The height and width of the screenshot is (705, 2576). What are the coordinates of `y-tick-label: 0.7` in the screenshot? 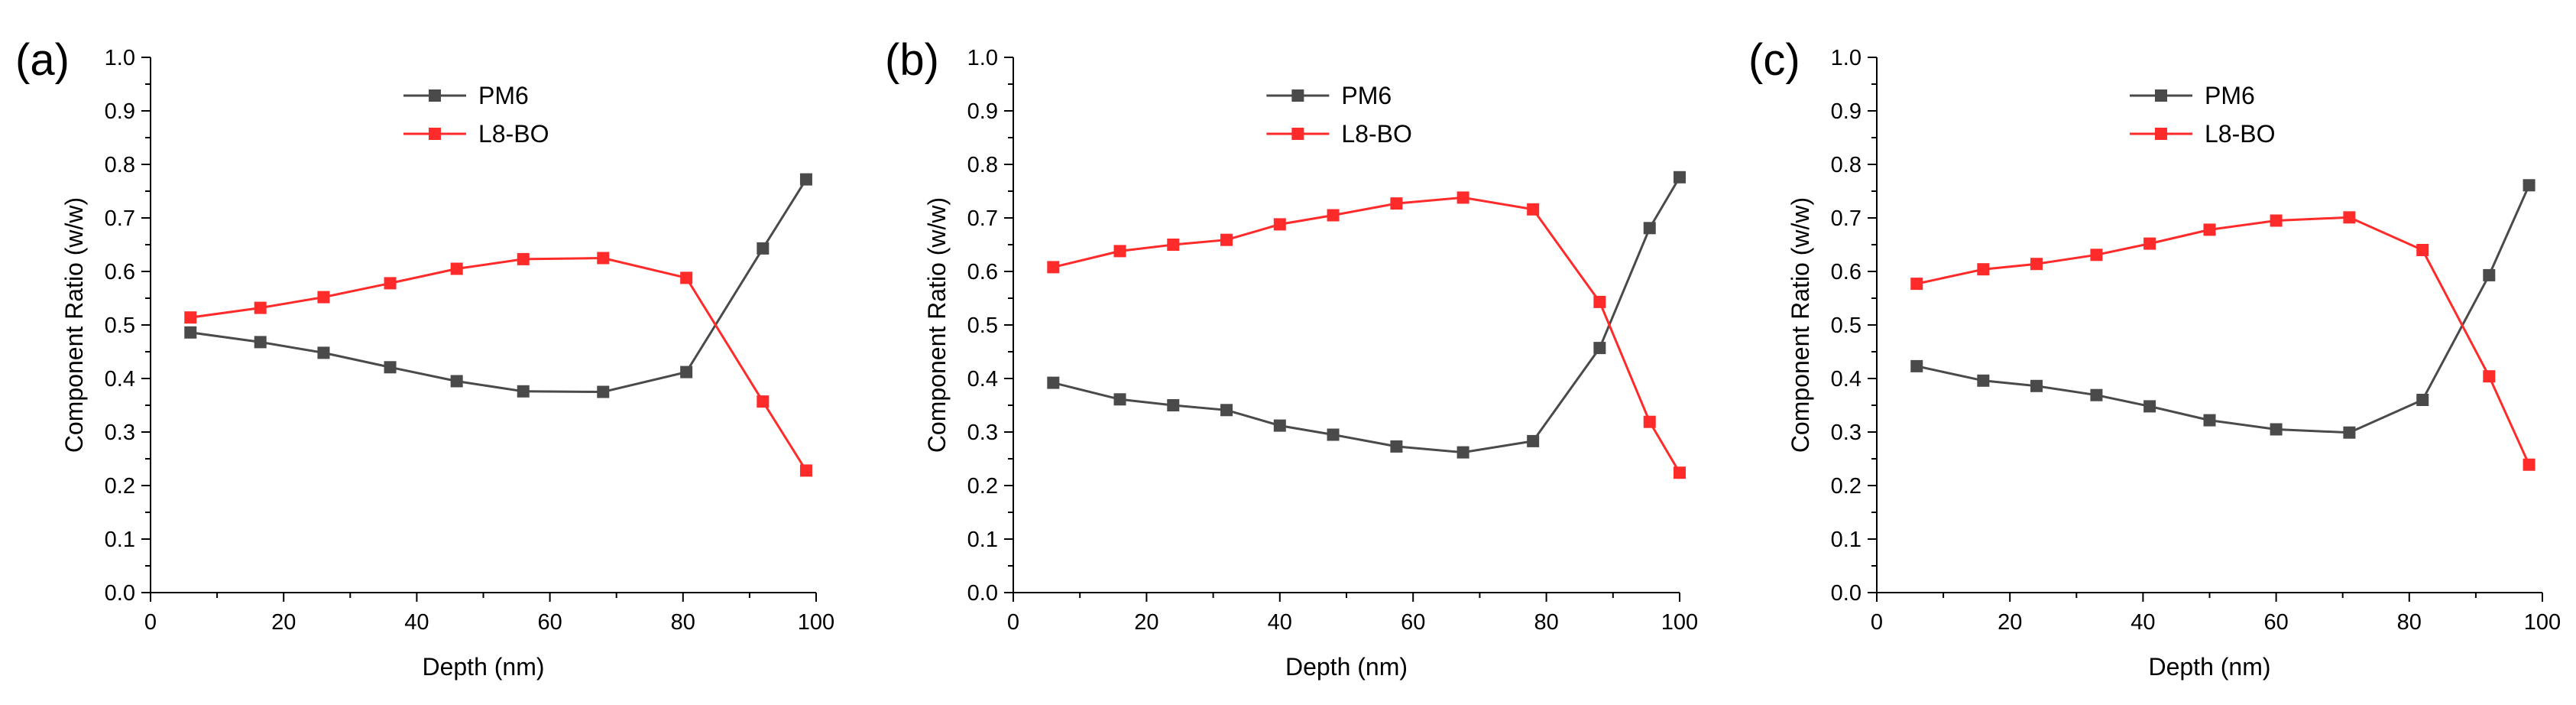 It's located at (120, 218).